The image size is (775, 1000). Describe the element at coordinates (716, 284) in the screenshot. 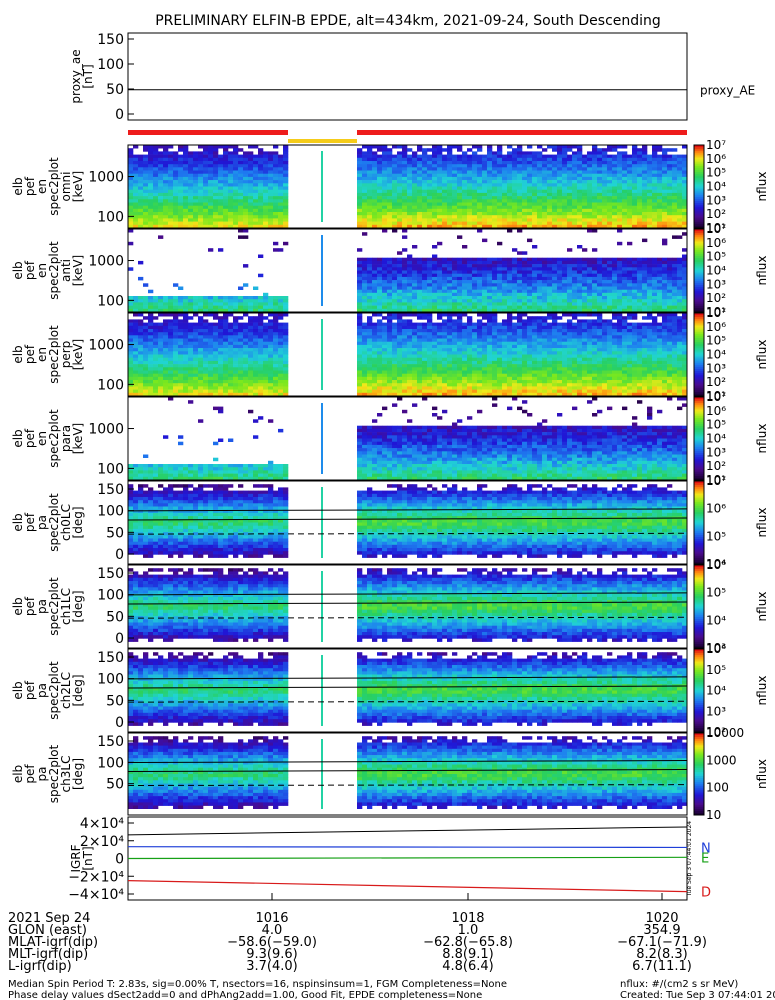

I see `colorbar-tick-label: 10³` at that location.